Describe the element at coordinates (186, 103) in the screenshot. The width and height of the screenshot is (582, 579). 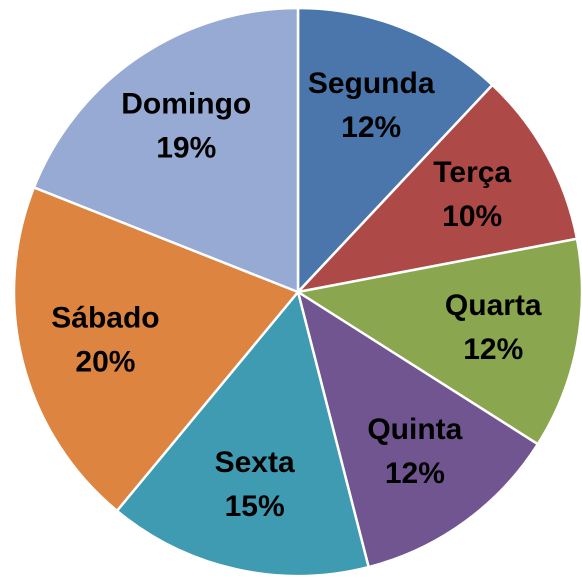
I see `slice-label: Domingo` at that location.